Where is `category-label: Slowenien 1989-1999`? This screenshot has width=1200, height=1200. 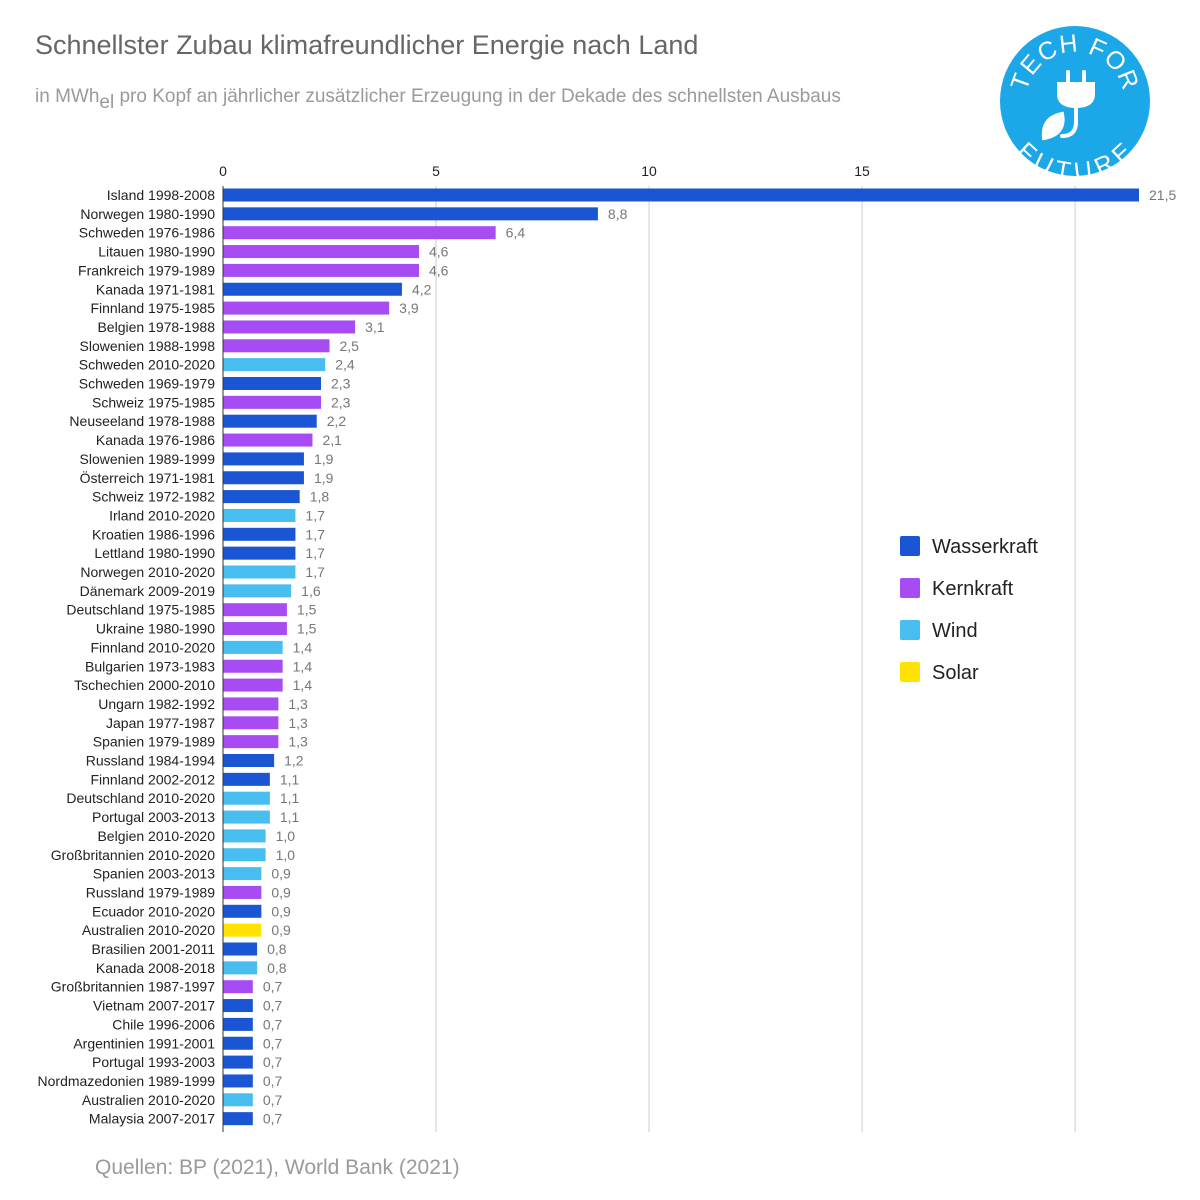
category-label: Slowenien 1989-1999 is located at coordinates (148, 459).